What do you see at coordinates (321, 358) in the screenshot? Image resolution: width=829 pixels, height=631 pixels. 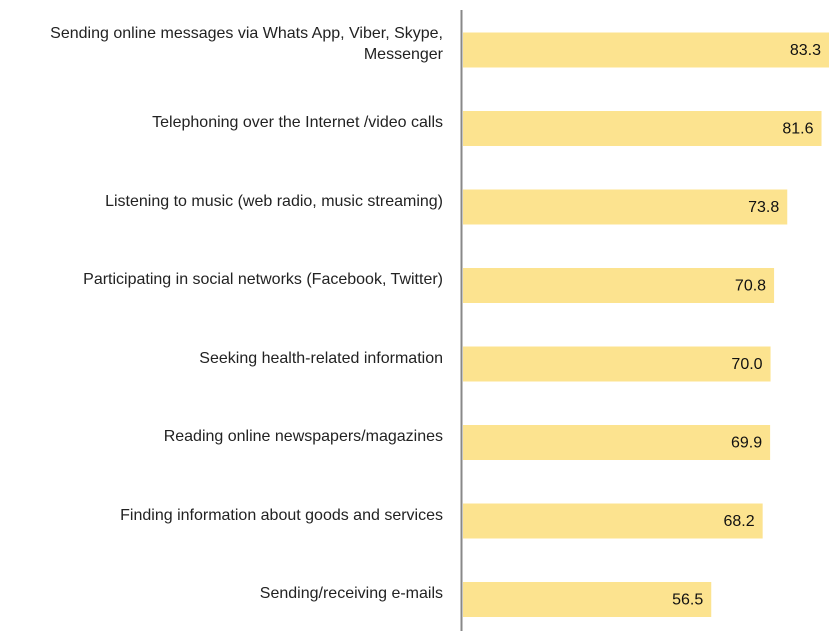 I see `category-label: Seeking health-related information` at bounding box center [321, 358].